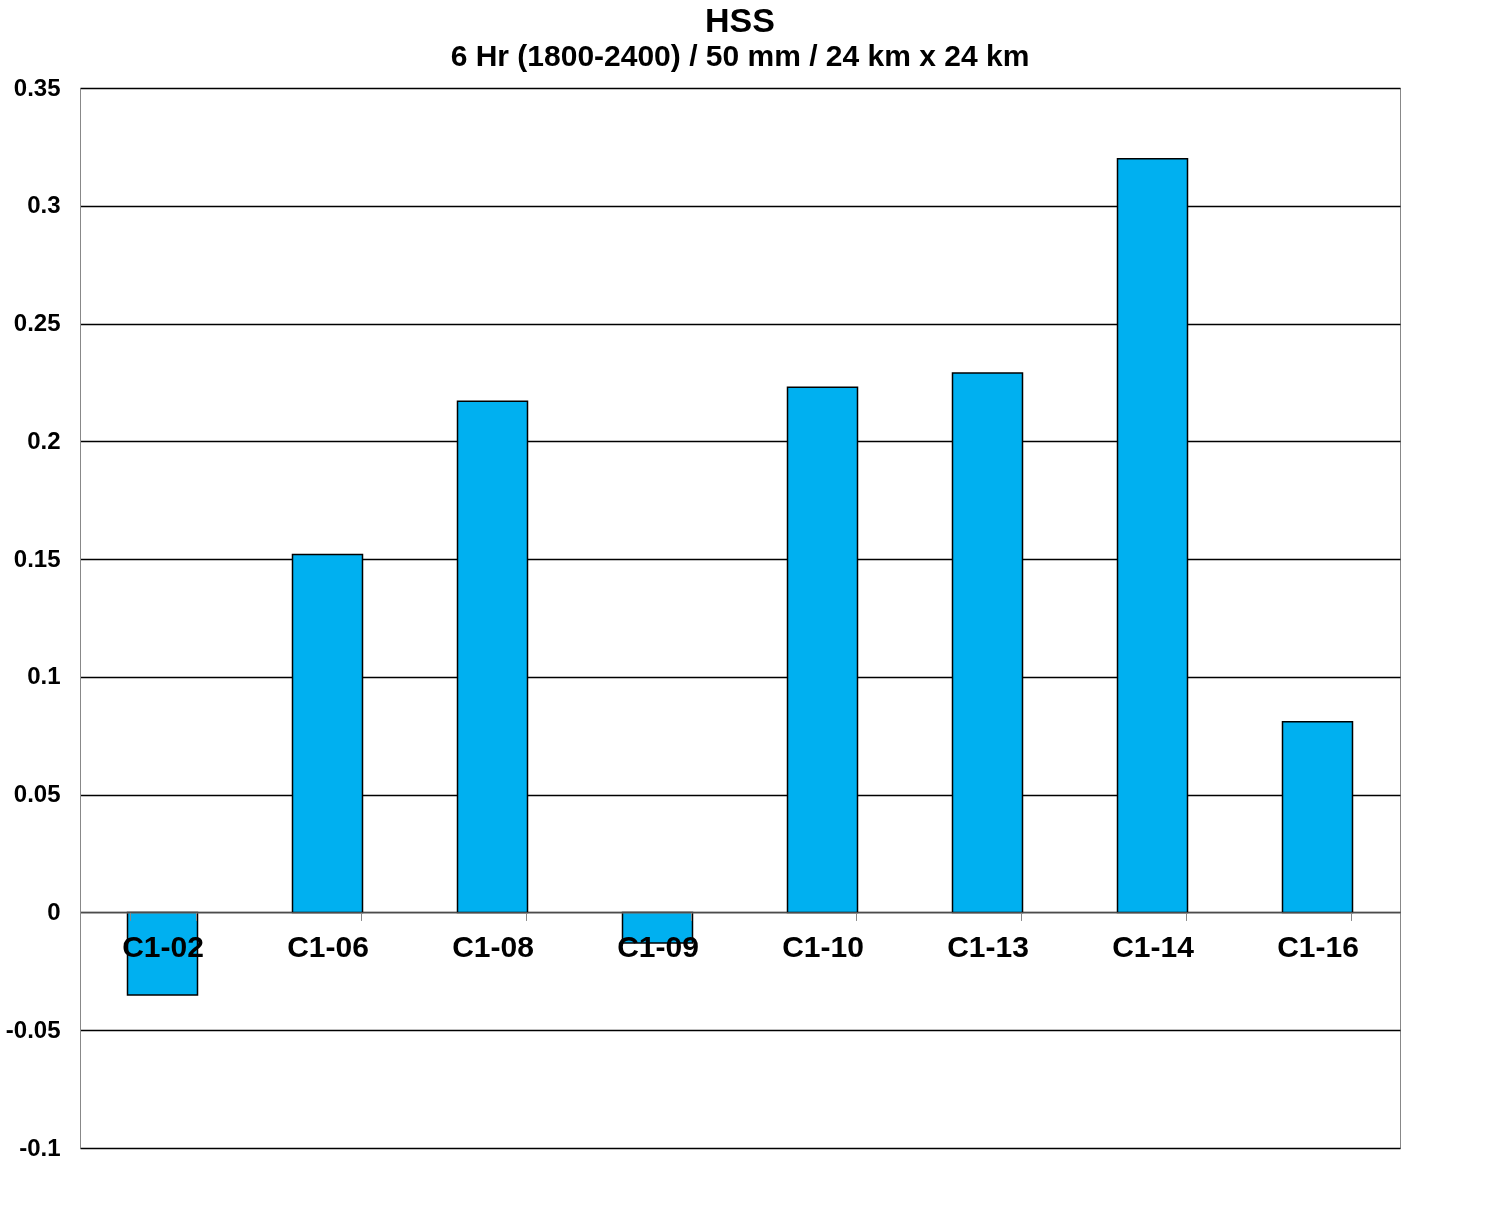  Describe the element at coordinates (37, 87) in the screenshot. I see `y-tick-label: 0.35` at that location.